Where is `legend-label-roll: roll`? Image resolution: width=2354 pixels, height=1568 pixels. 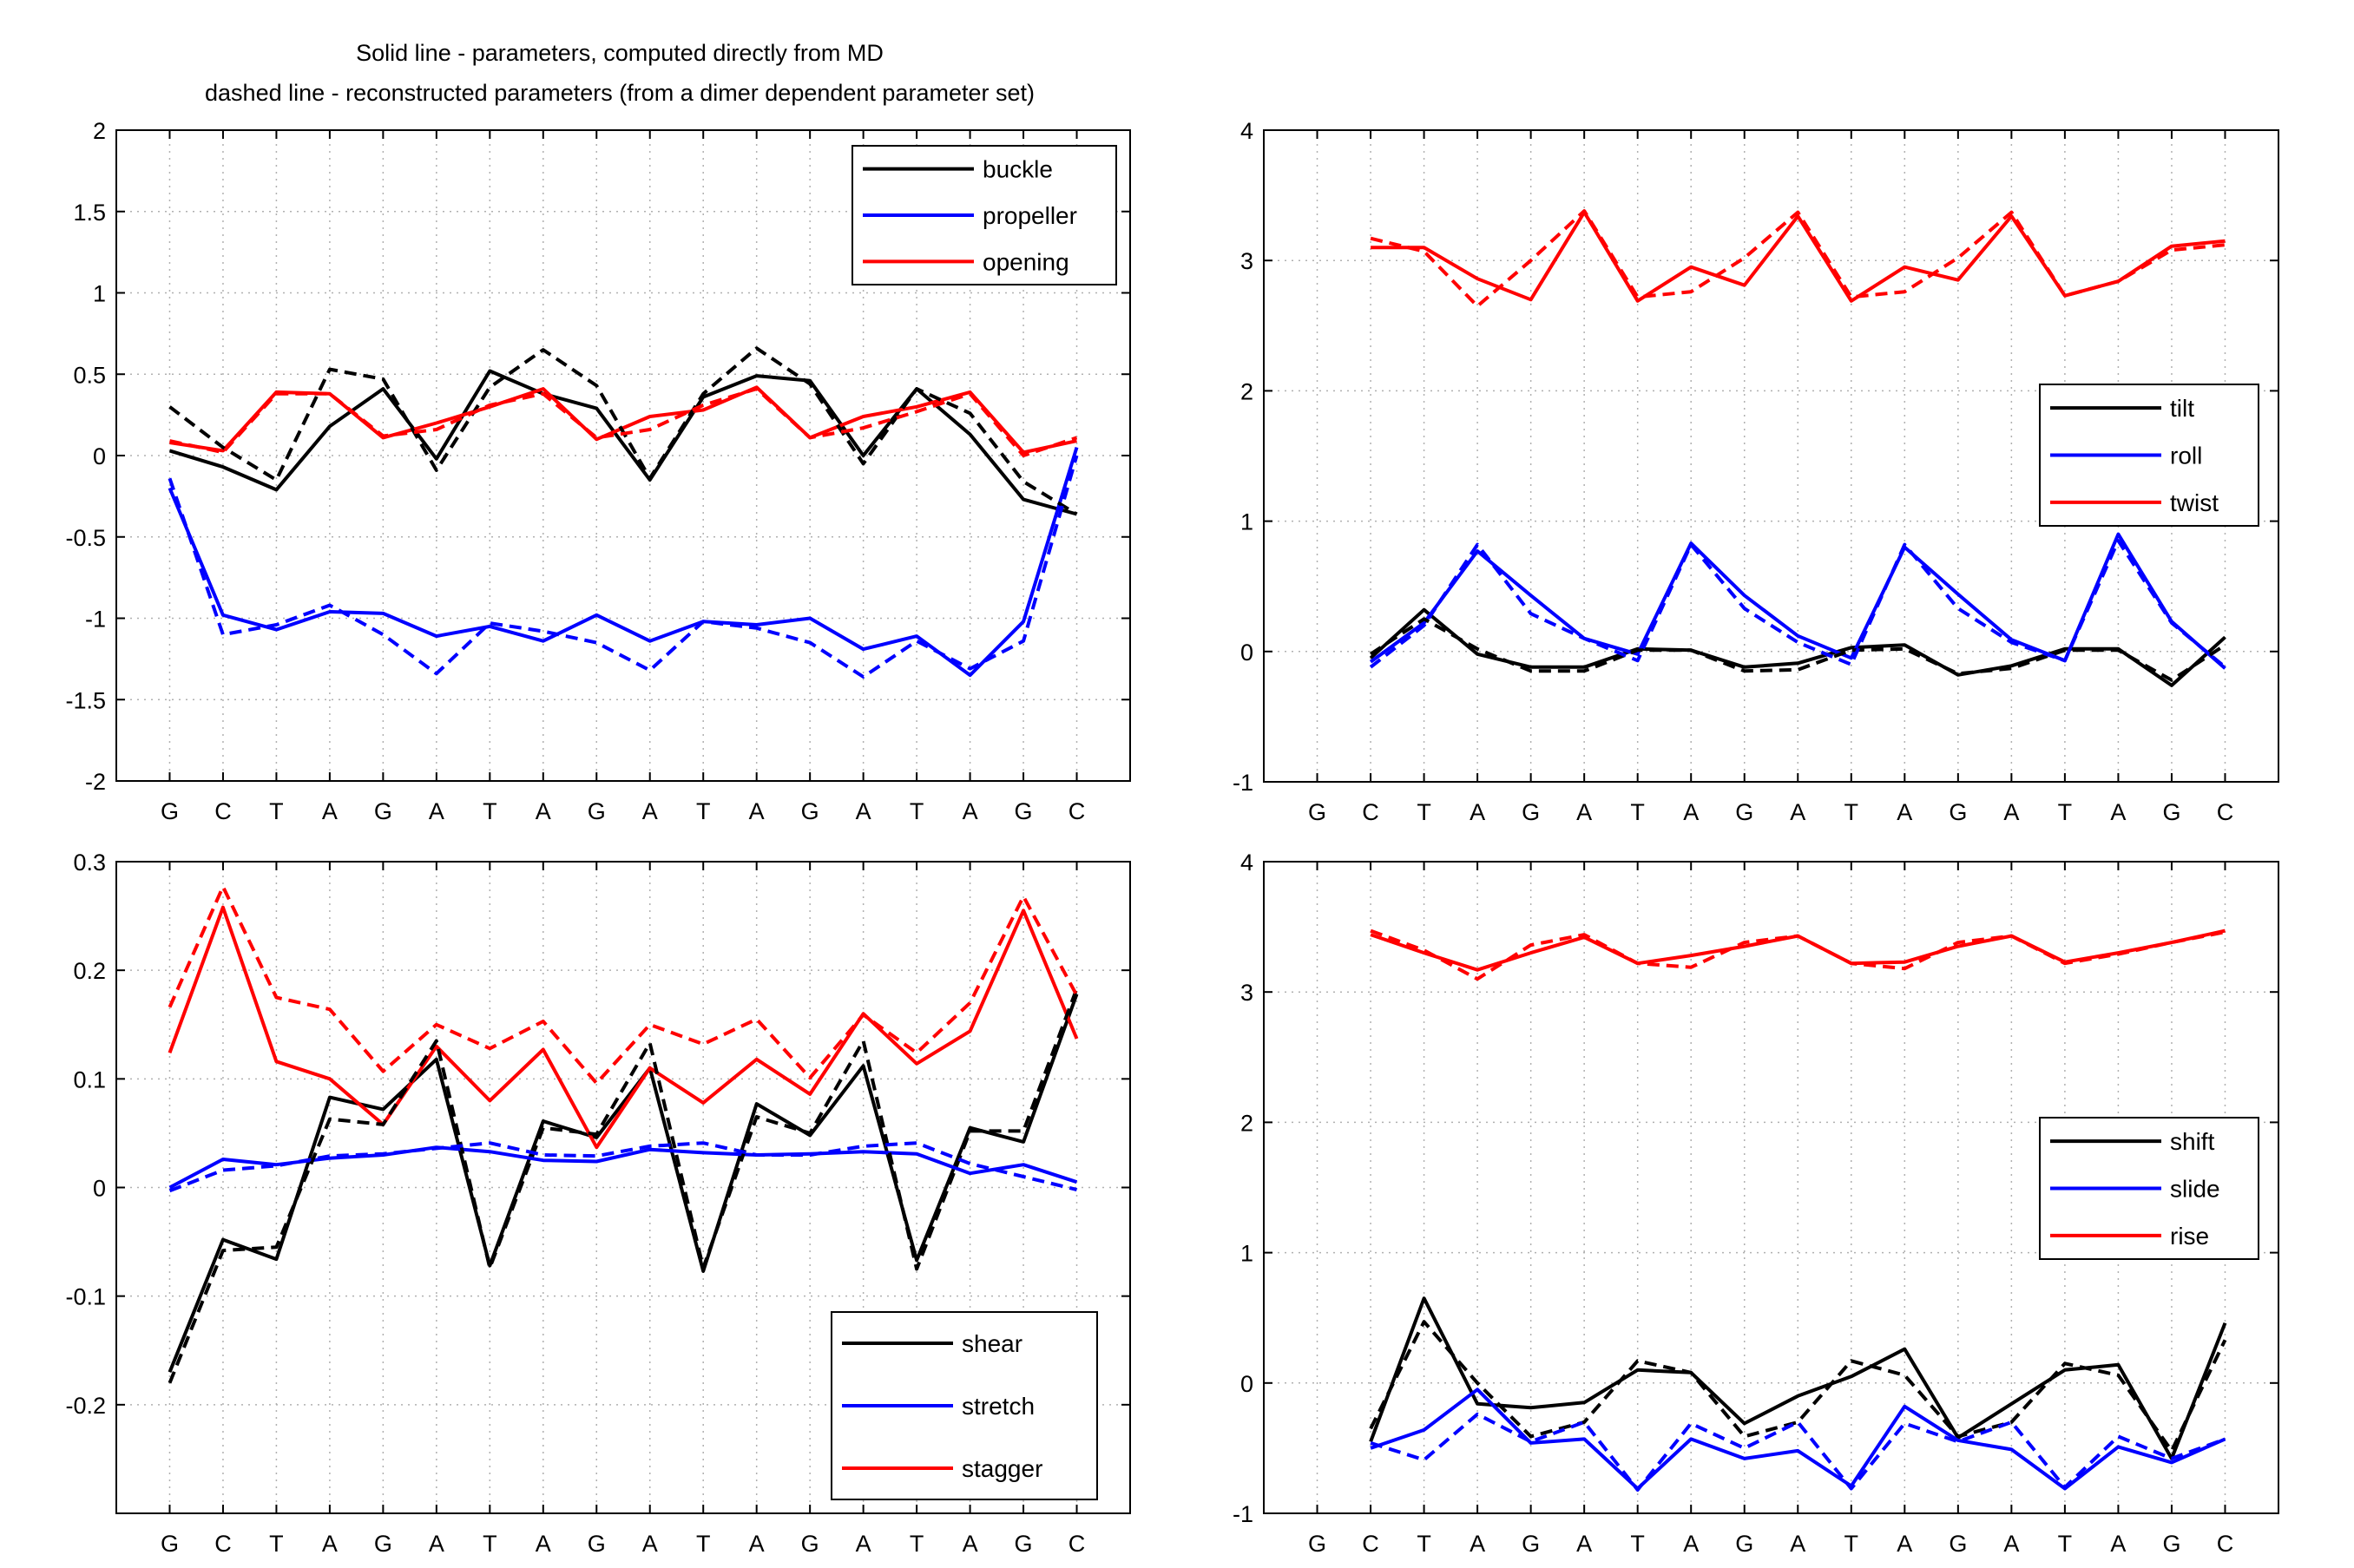
legend-label-roll: roll is located at coordinates (2186, 456).